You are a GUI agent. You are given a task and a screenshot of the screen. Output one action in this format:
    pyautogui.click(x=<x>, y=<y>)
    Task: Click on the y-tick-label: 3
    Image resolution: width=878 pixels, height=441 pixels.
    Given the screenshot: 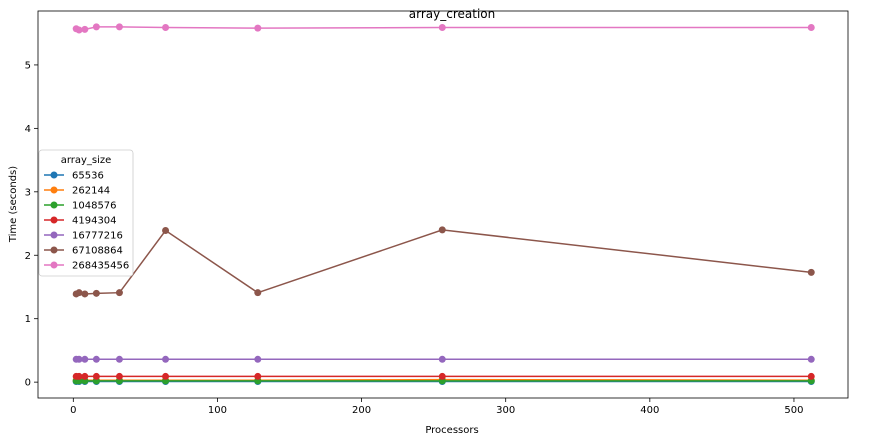 What is the action you would take?
    pyautogui.click(x=28, y=192)
    